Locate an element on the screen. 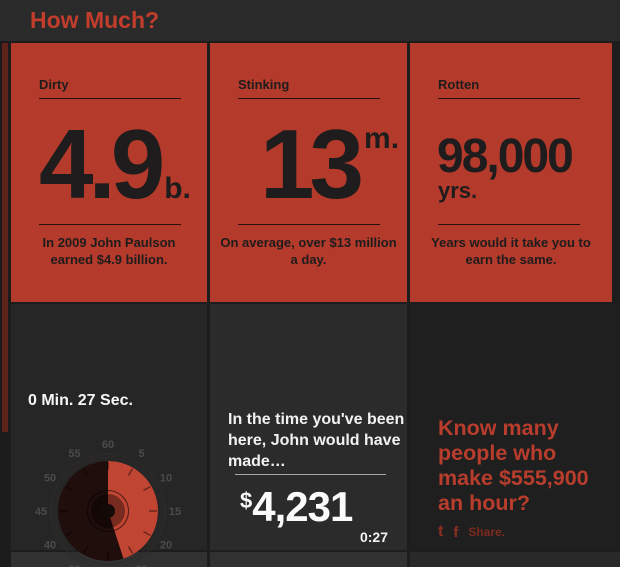 This screenshot has width=620, height=567. header: How Much? is located at coordinates (310, 20).